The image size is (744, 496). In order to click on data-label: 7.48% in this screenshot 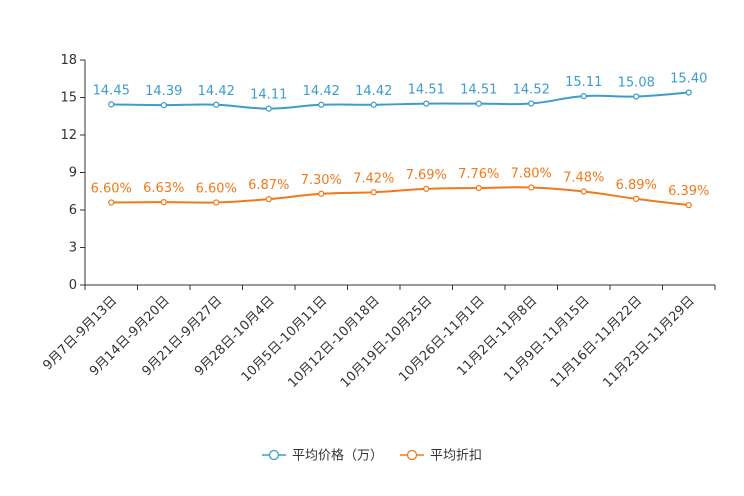, I will do `click(583, 178)`.